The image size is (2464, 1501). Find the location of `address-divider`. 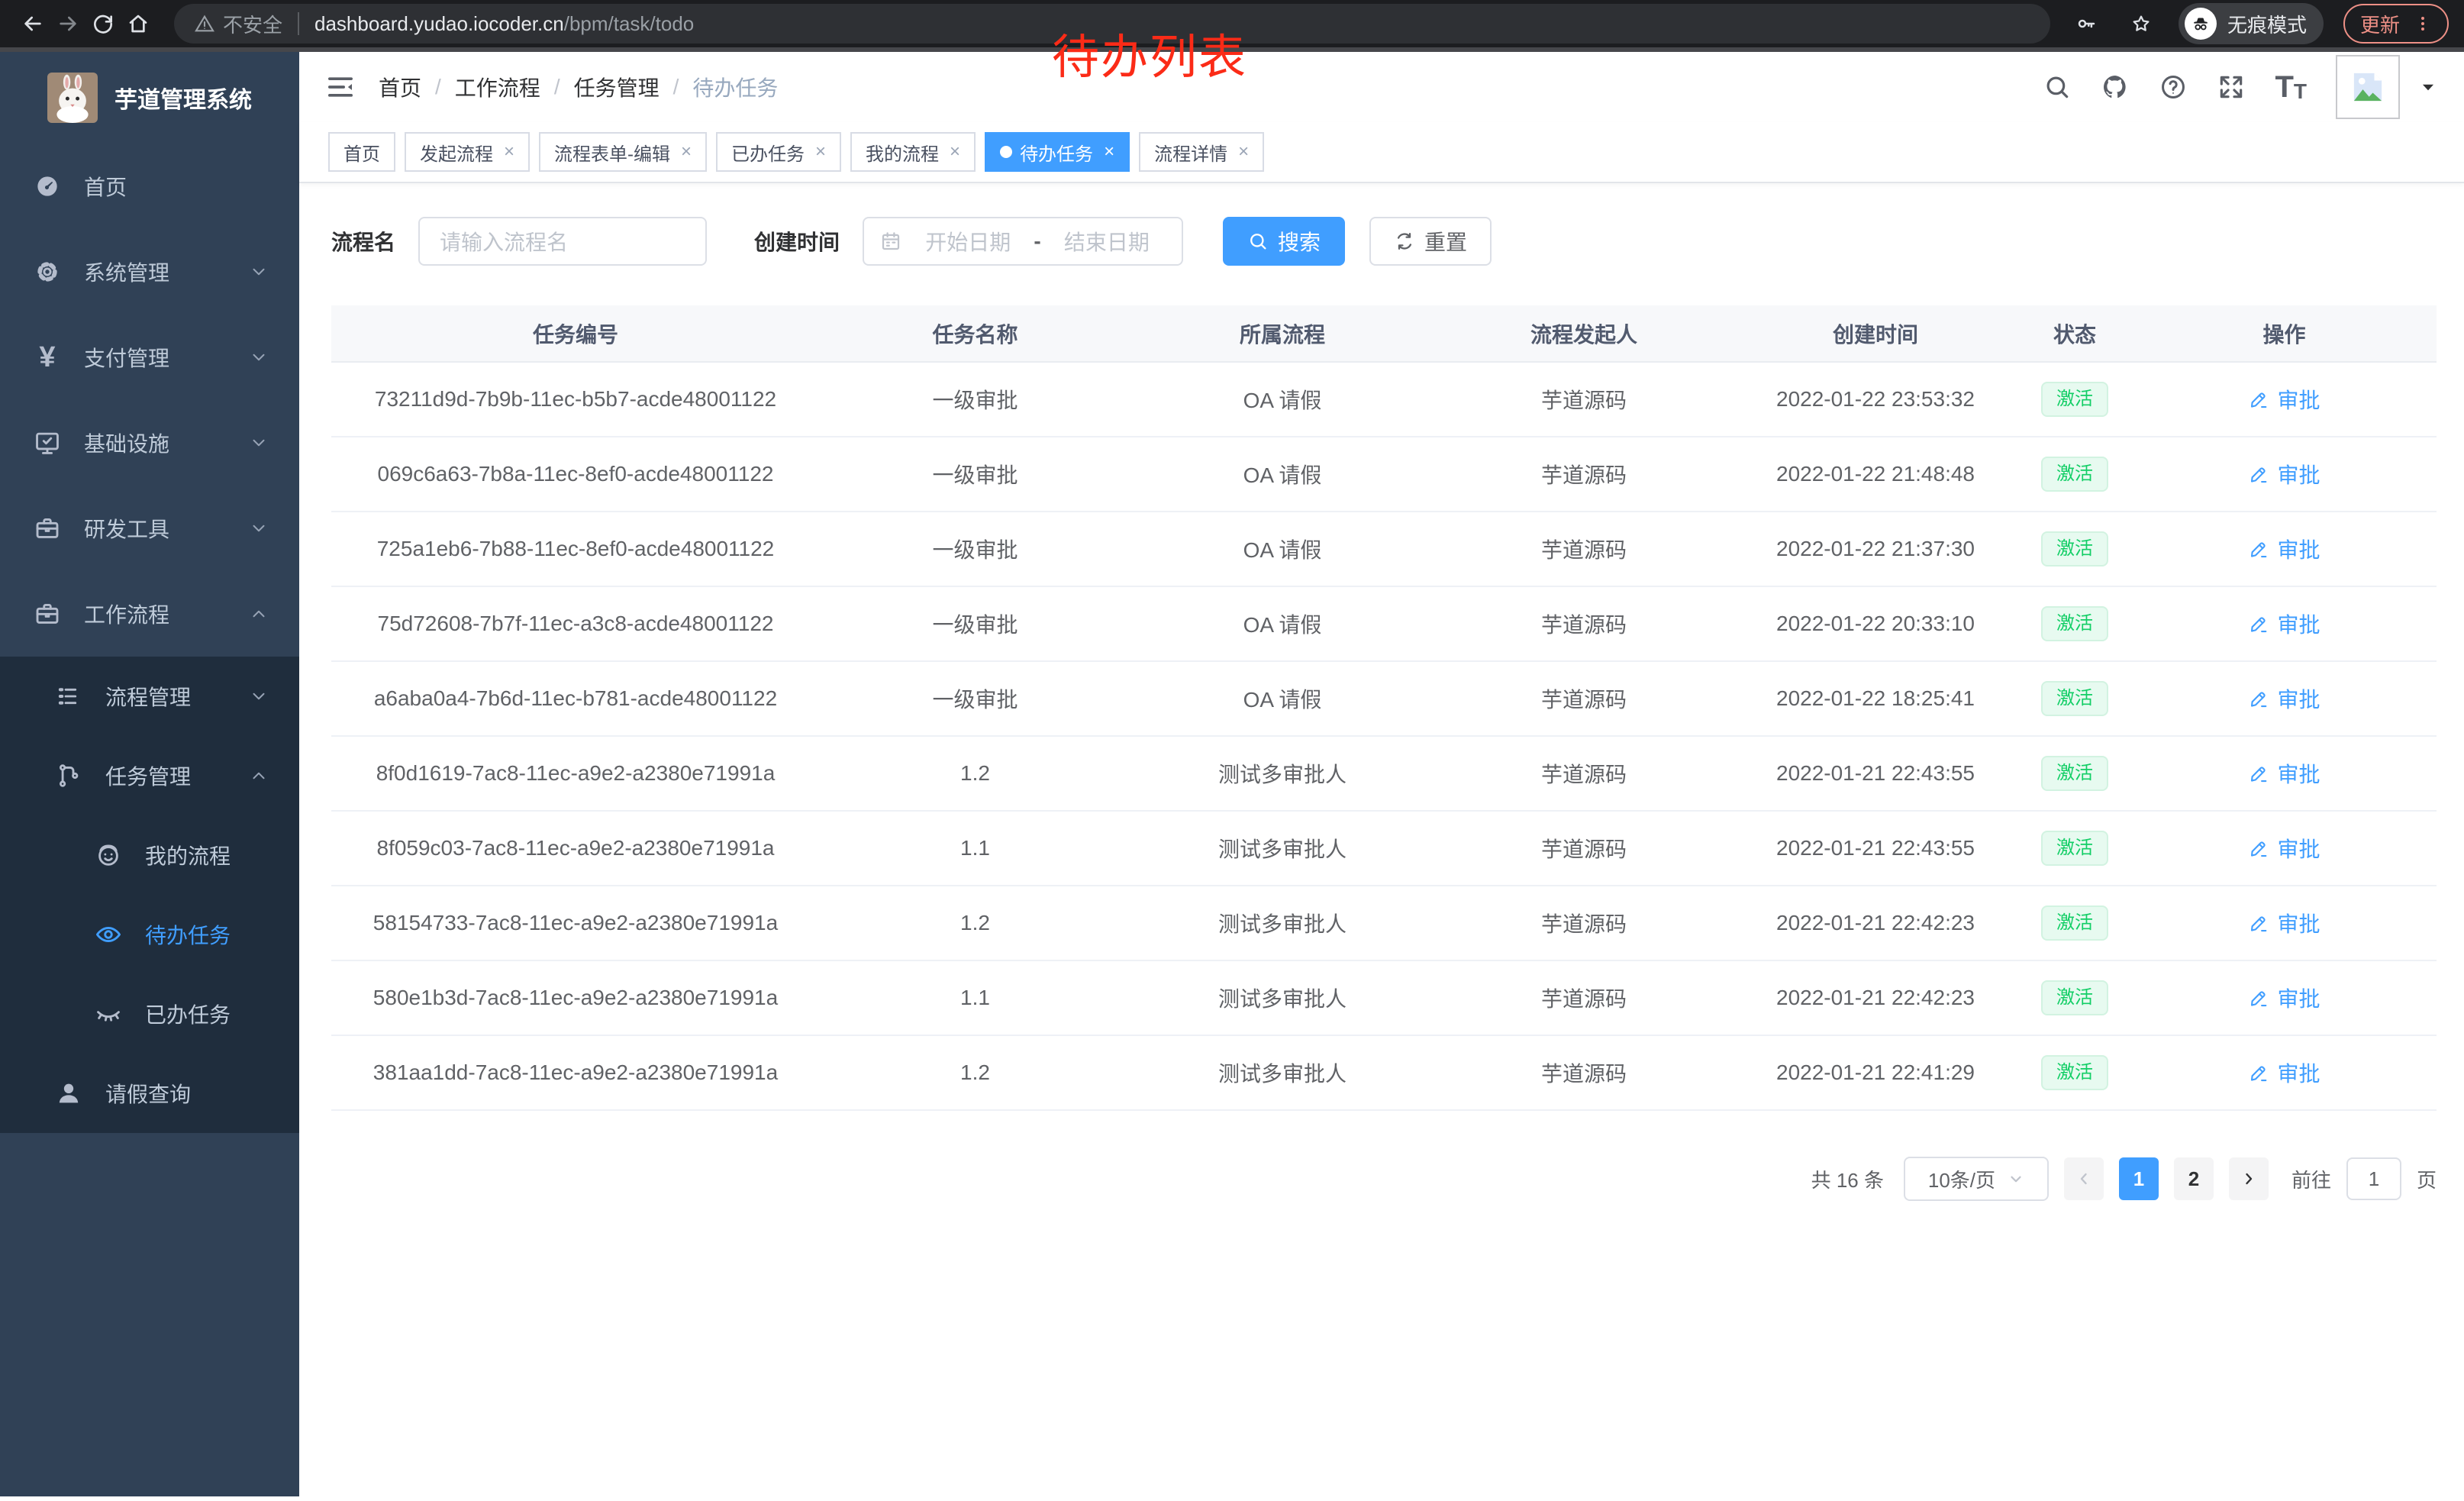

address-divider is located at coordinates (299, 23).